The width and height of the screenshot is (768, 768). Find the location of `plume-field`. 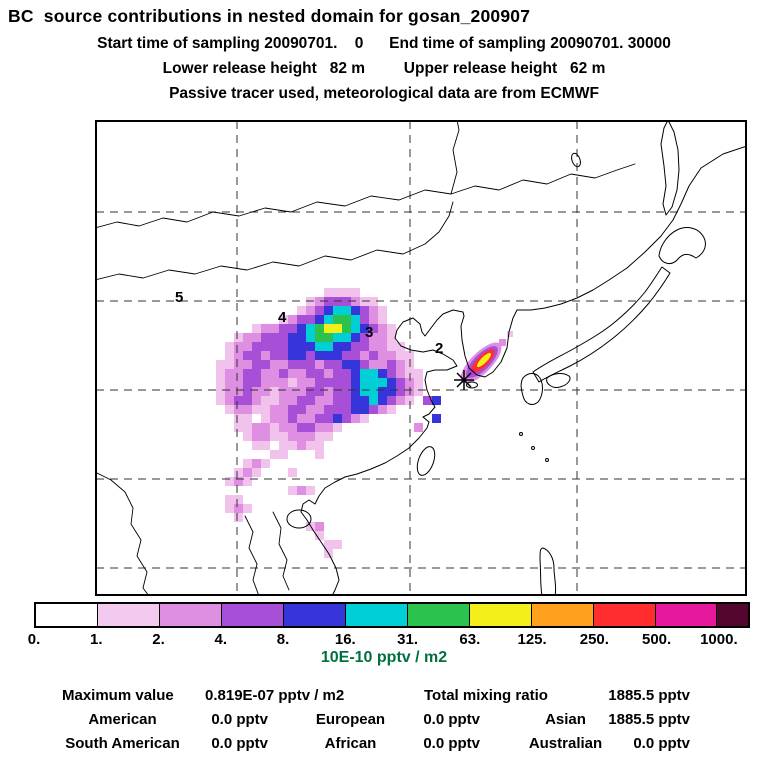

plume-field is located at coordinates (328, 423).